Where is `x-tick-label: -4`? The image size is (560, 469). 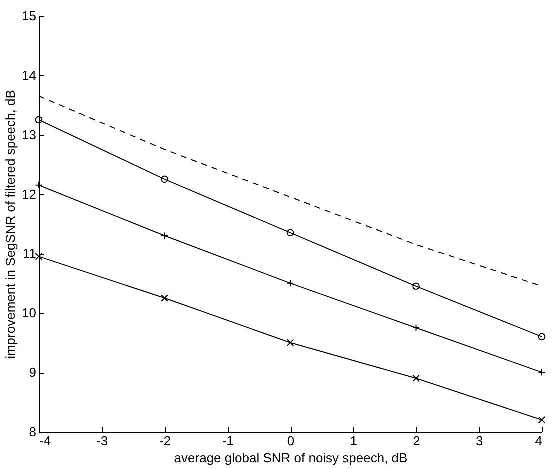 x-tick-label: -4 is located at coordinates (46, 441).